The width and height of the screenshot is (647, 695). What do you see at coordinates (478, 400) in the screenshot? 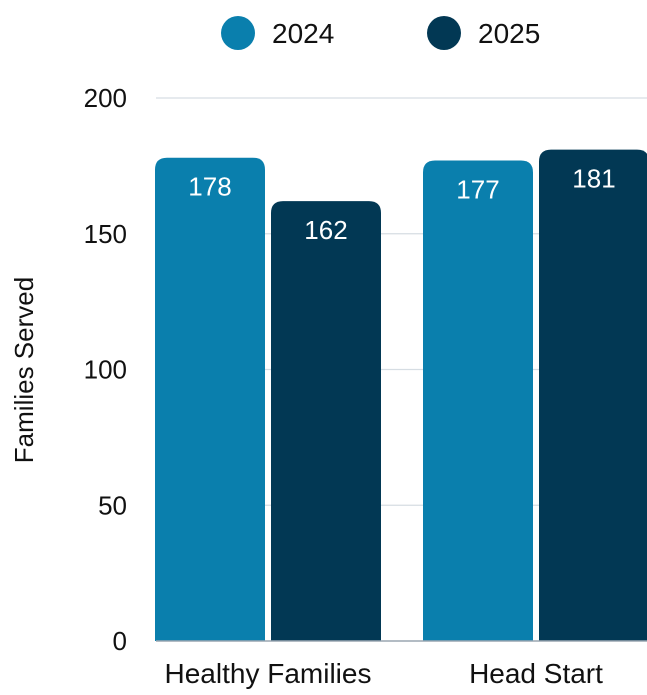
I see `bar-head-start-2024` at bounding box center [478, 400].